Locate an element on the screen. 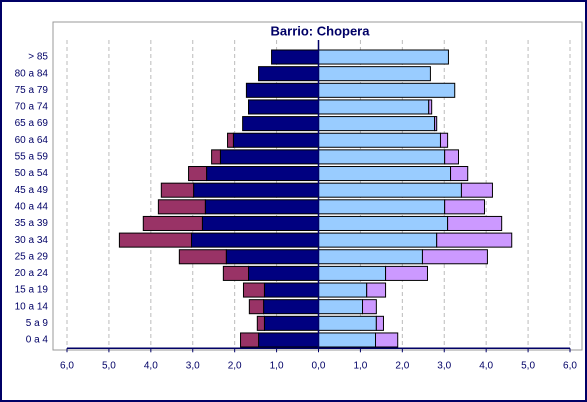 The height and width of the screenshot is (402, 587). y-tick-label: 25 a 29 is located at coordinates (32, 256).